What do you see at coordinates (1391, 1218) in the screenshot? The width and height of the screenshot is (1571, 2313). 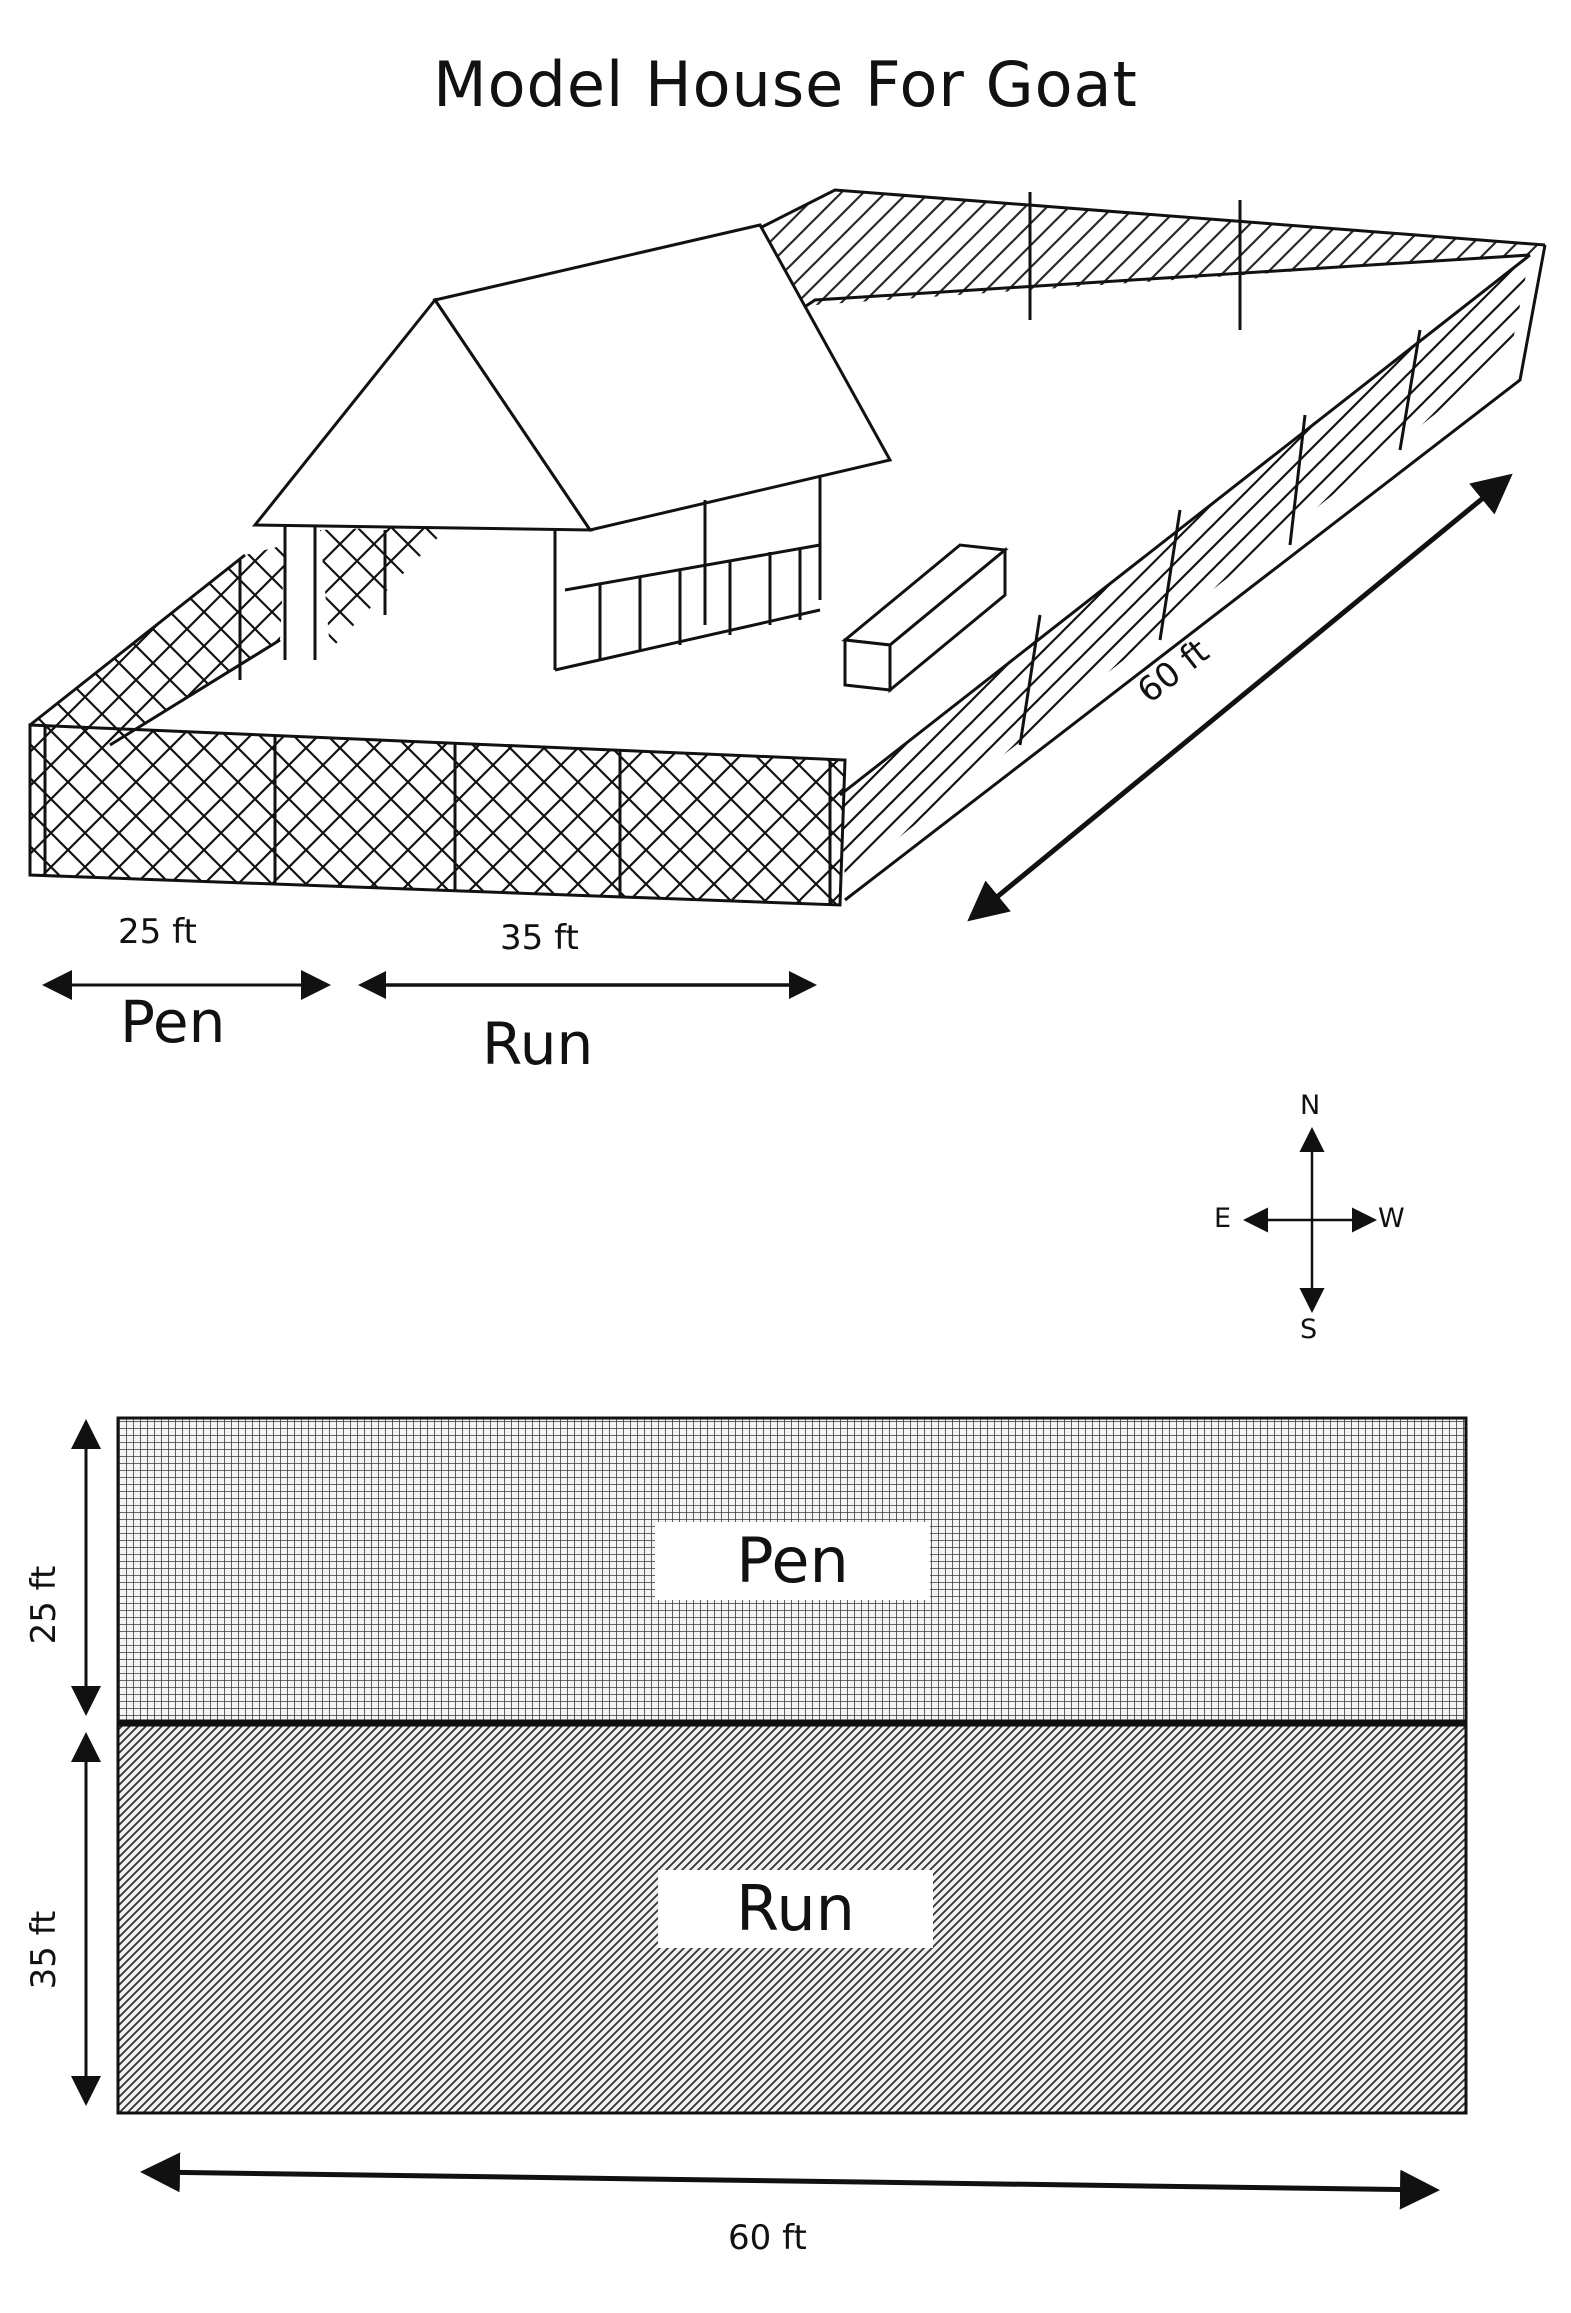 I see `compass-west: W` at bounding box center [1391, 1218].